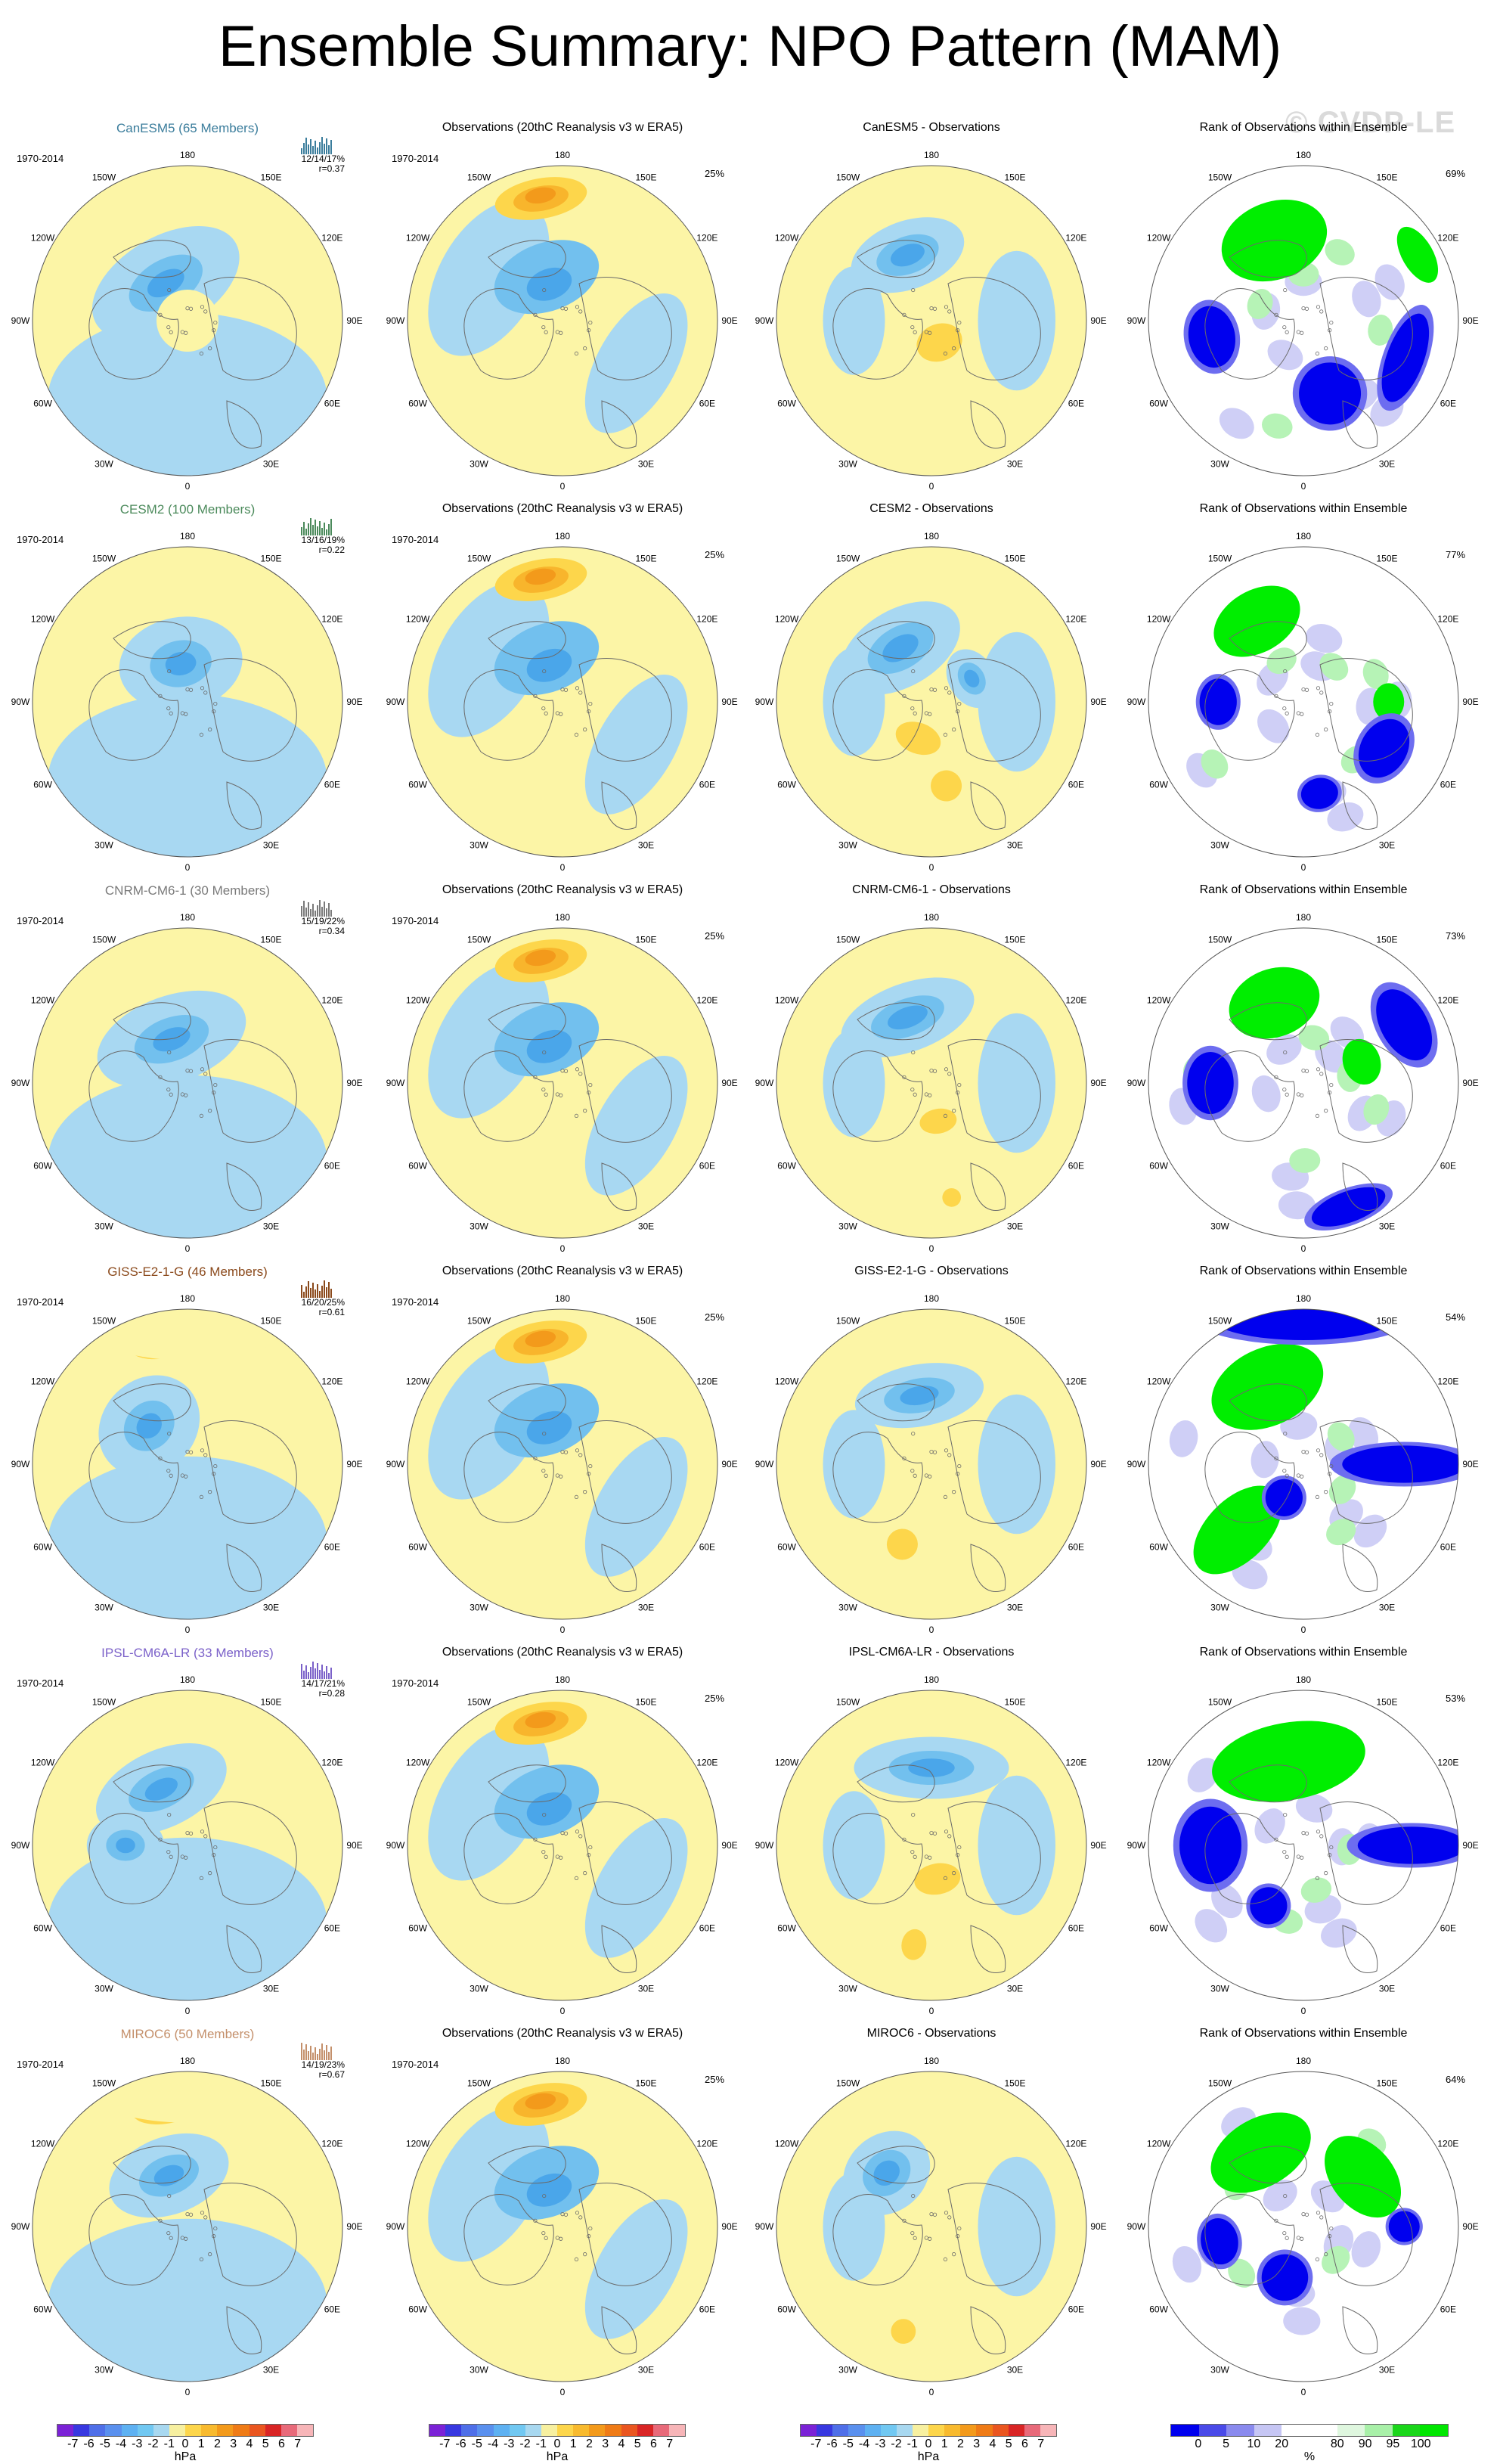 The height and width of the screenshot is (2464, 1500). Describe the element at coordinates (765, 320) in the screenshot. I see `longitude-label: 90W` at that location.